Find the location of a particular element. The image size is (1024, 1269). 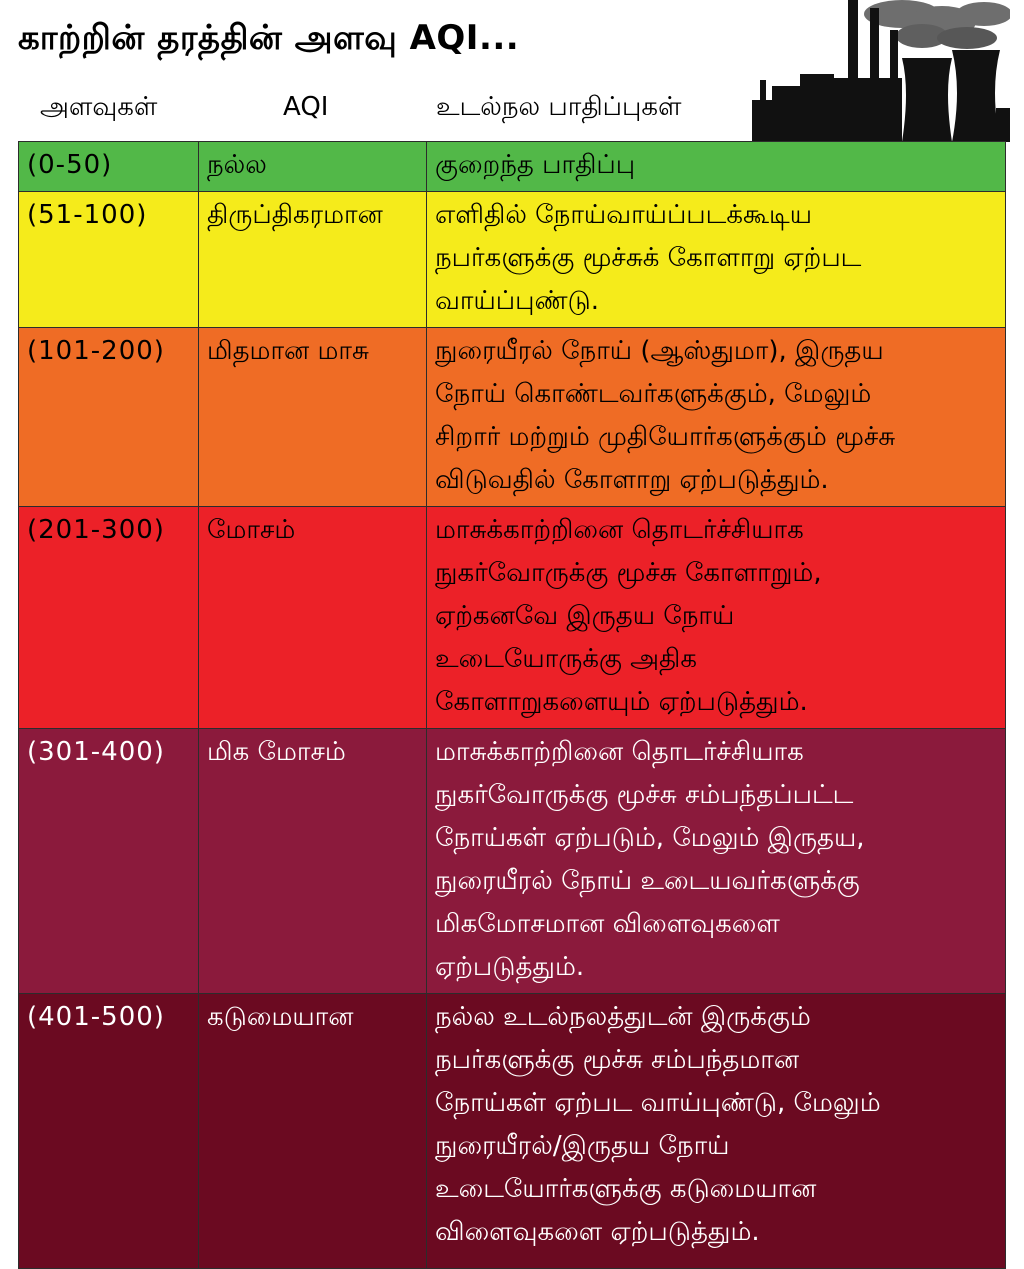

aqi-category: திருப்திகரமான is located at coordinates (312, 259).